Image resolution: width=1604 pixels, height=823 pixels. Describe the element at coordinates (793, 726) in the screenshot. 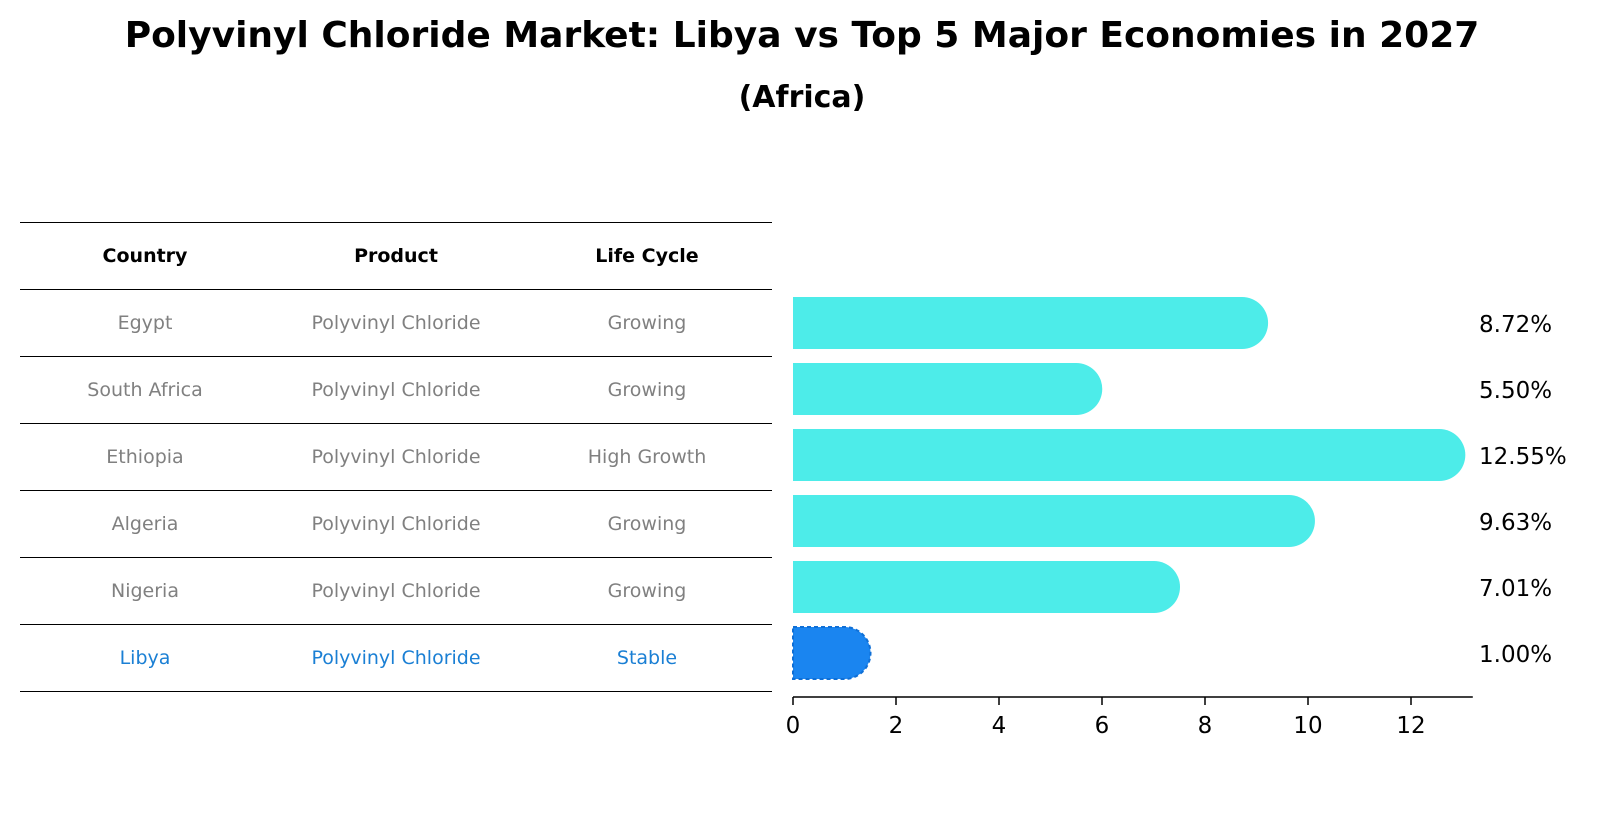

I see `x-tick-label: 0` at that location.